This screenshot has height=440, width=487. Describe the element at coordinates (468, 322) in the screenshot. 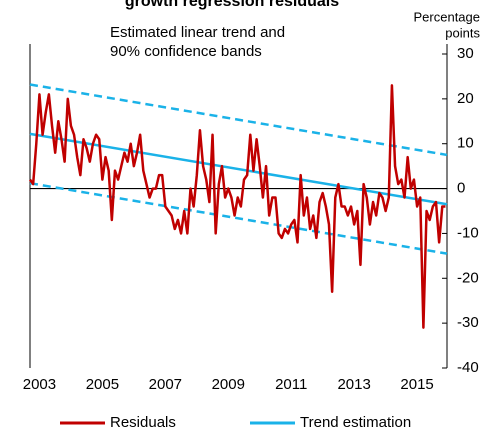

I see `y-tick-label: -30` at that location.